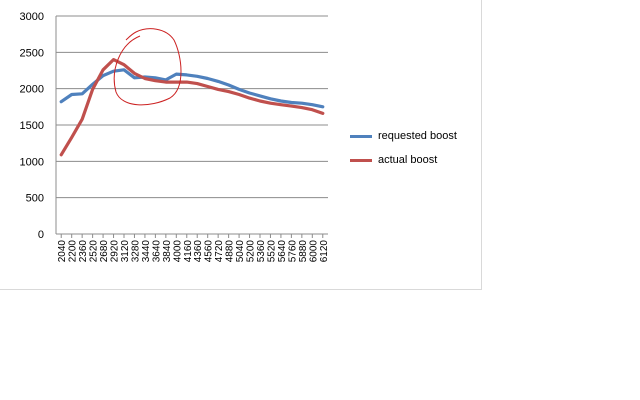 This screenshot has height=400, width=640. Describe the element at coordinates (32, 17) in the screenshot. I see `y-tick-label: 3000` at that location.